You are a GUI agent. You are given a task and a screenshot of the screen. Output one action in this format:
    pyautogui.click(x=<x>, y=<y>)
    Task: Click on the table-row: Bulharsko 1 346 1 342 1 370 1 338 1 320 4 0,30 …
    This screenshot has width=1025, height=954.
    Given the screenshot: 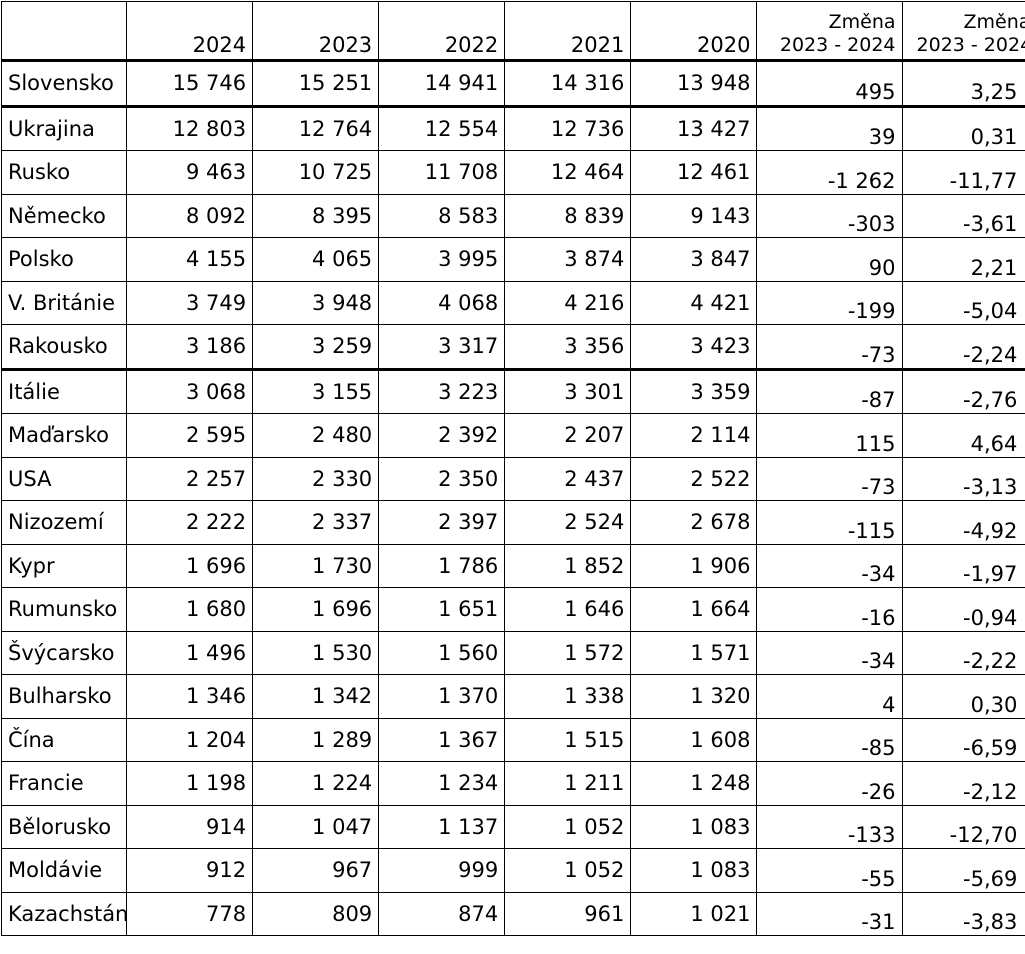 What is the action you would take?
    pyautogui.click(x=513, y=696)
    